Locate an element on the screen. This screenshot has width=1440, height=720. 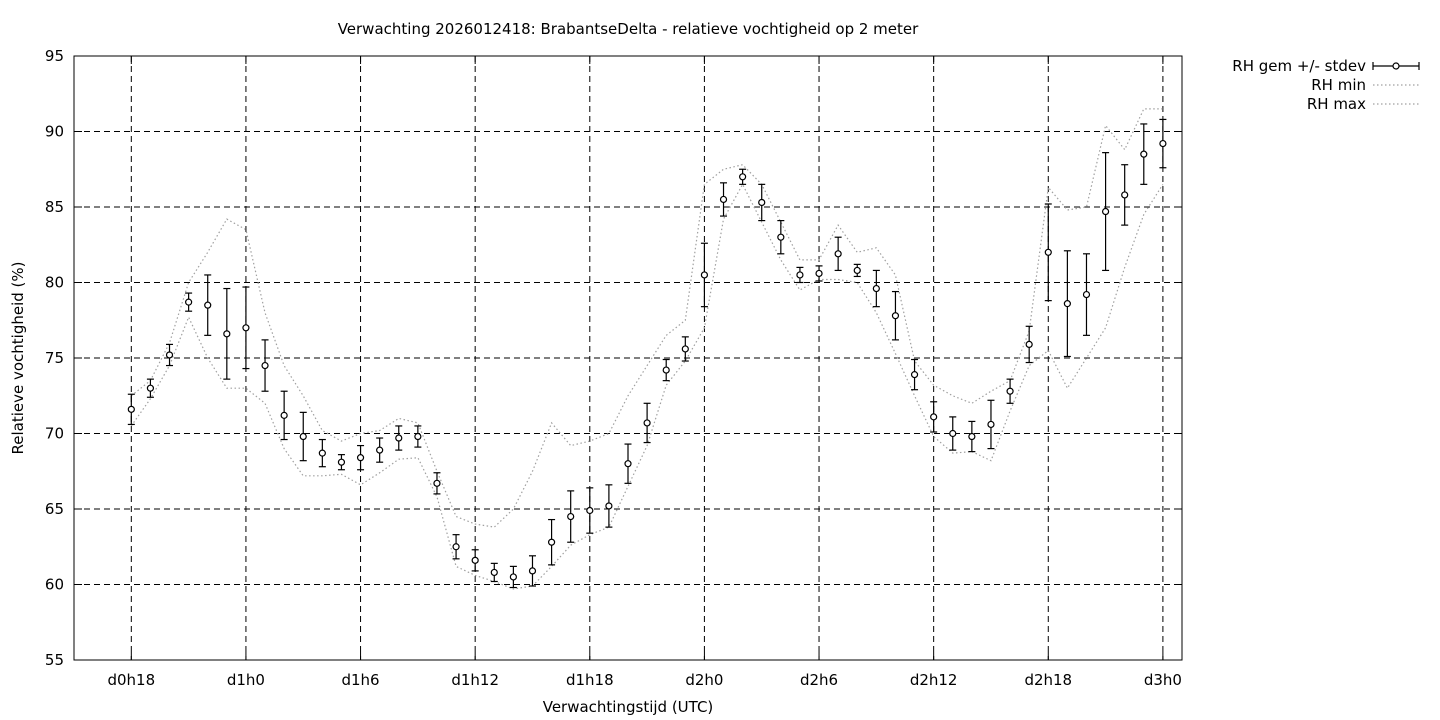
x-tick-label: d1h6 is located at coordinates (360, 680).